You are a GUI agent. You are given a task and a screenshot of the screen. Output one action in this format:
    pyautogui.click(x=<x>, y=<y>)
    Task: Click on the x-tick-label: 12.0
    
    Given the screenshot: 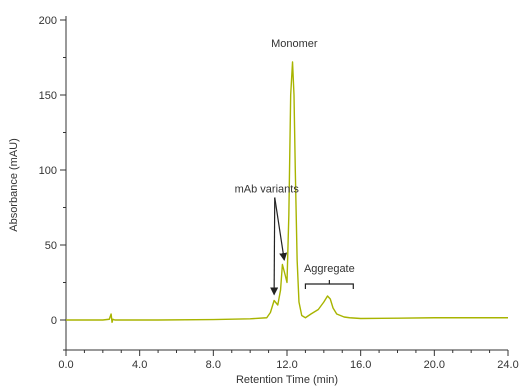 What is the action you would take?
    pyautogui.click(x=286, y=365)
    